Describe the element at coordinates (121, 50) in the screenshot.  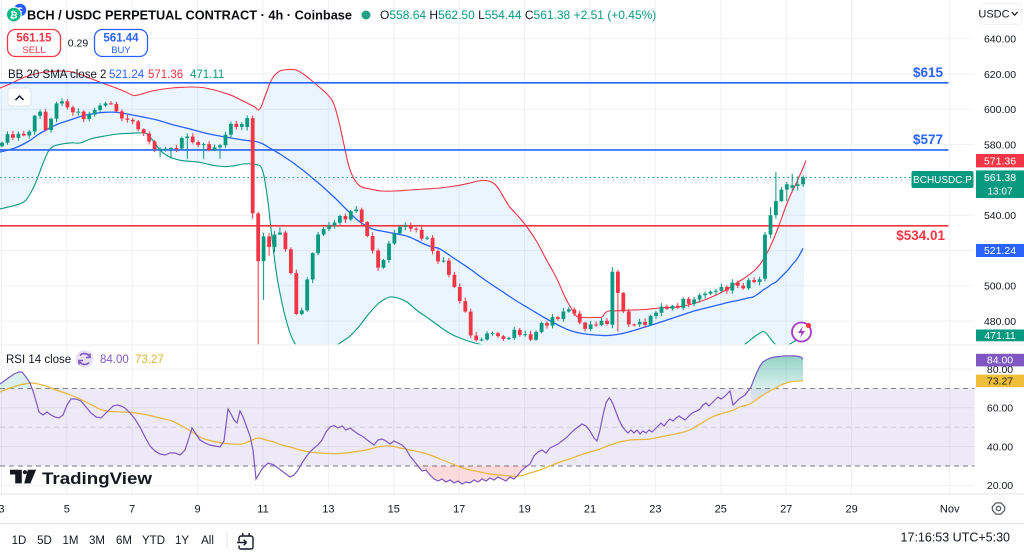
I see `svg-text: BUY` at that location.